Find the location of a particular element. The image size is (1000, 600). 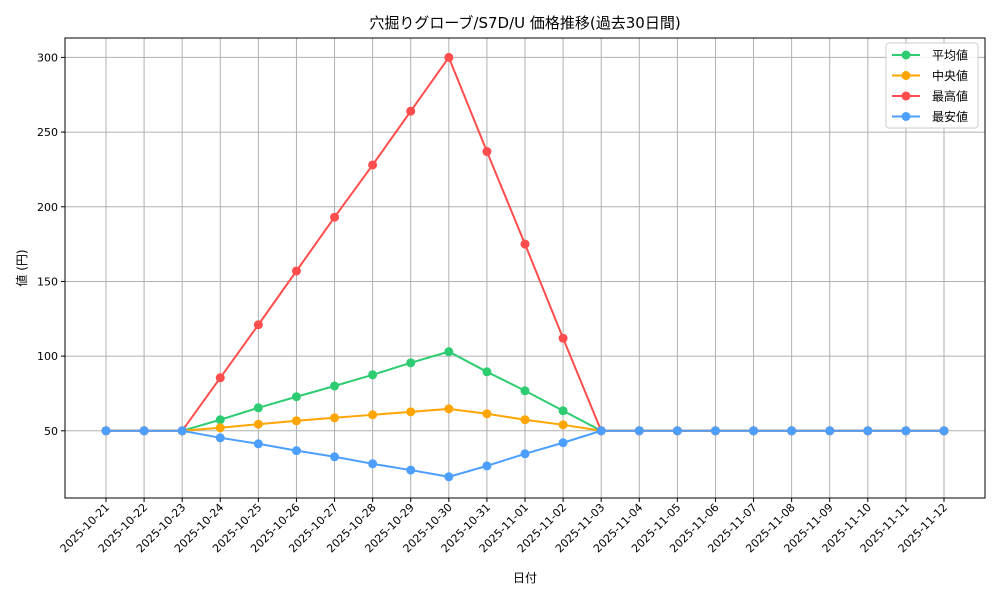

legend-label: 中央値 is located at coordinates (950, 75).